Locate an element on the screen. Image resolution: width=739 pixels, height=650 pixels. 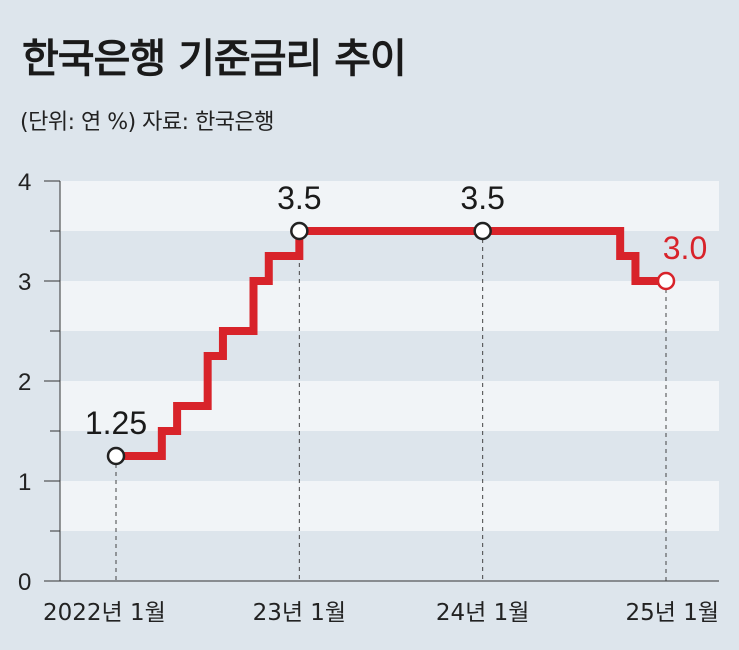
x-tick-label: 24년 1월 is located at coordinates (483, 613).